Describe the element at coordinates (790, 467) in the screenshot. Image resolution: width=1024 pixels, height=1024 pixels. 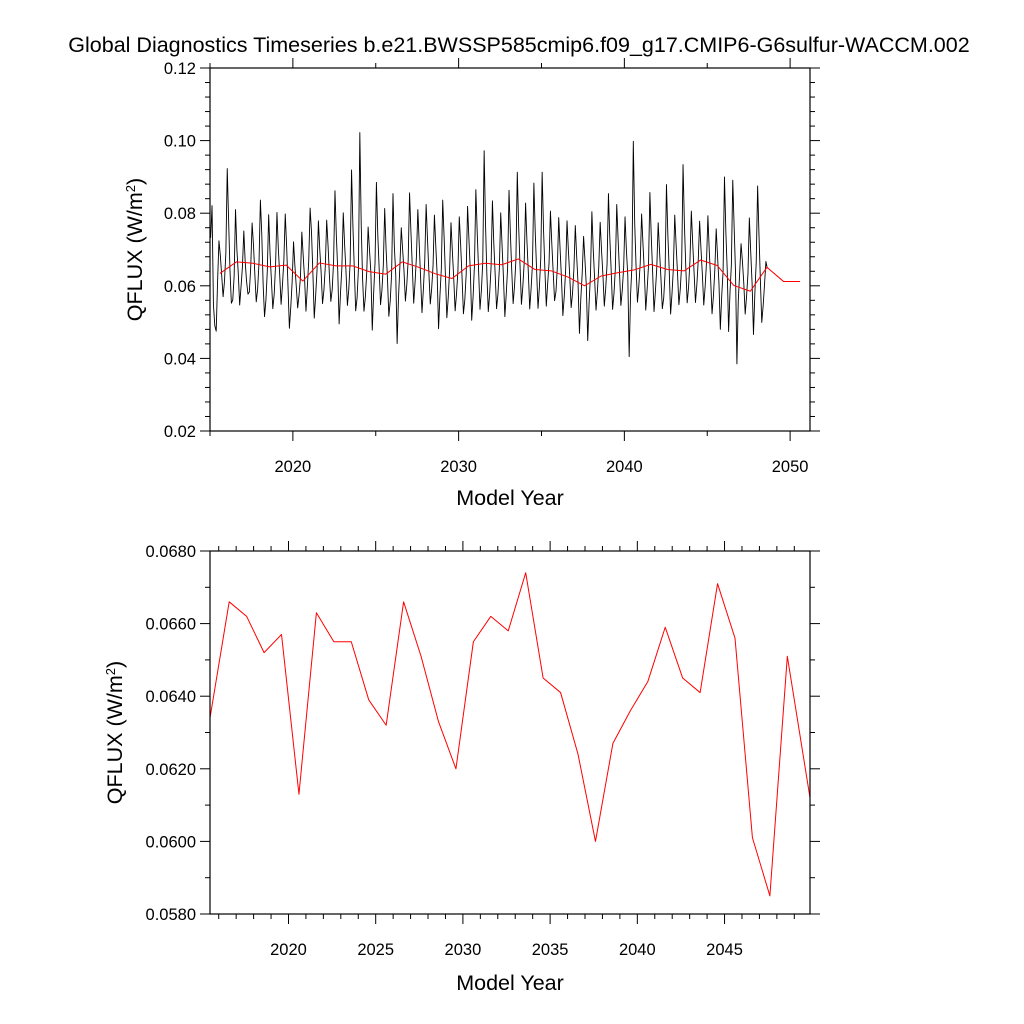
I see `x-tick-label: 2050` at that location.